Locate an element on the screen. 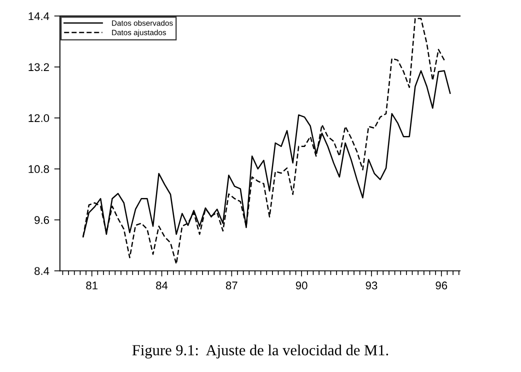 This screenshot has width=521, height=372. x-tick-label: 87 is located at coordinates (232, 286).